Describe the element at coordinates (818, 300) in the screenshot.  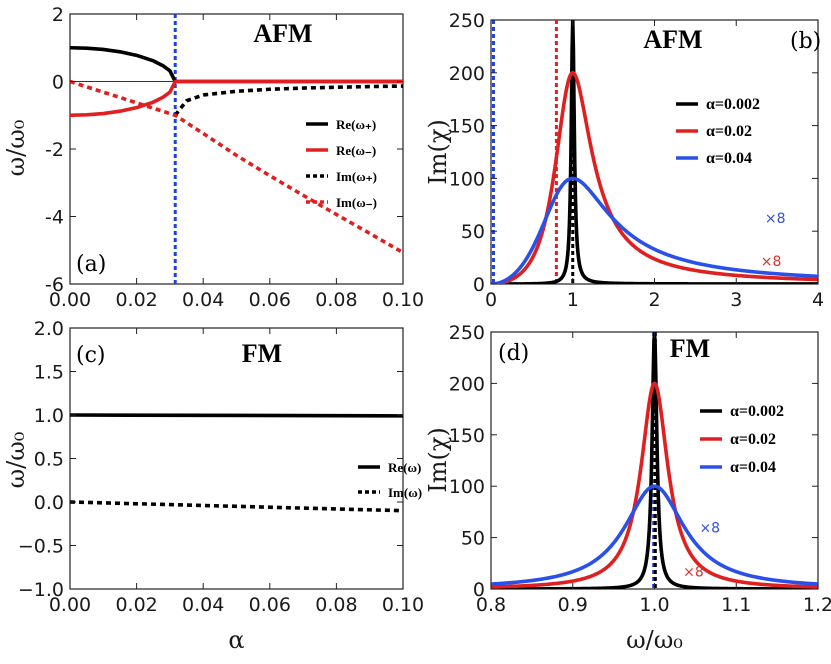
I see `x-tick-label: 4` at that location.